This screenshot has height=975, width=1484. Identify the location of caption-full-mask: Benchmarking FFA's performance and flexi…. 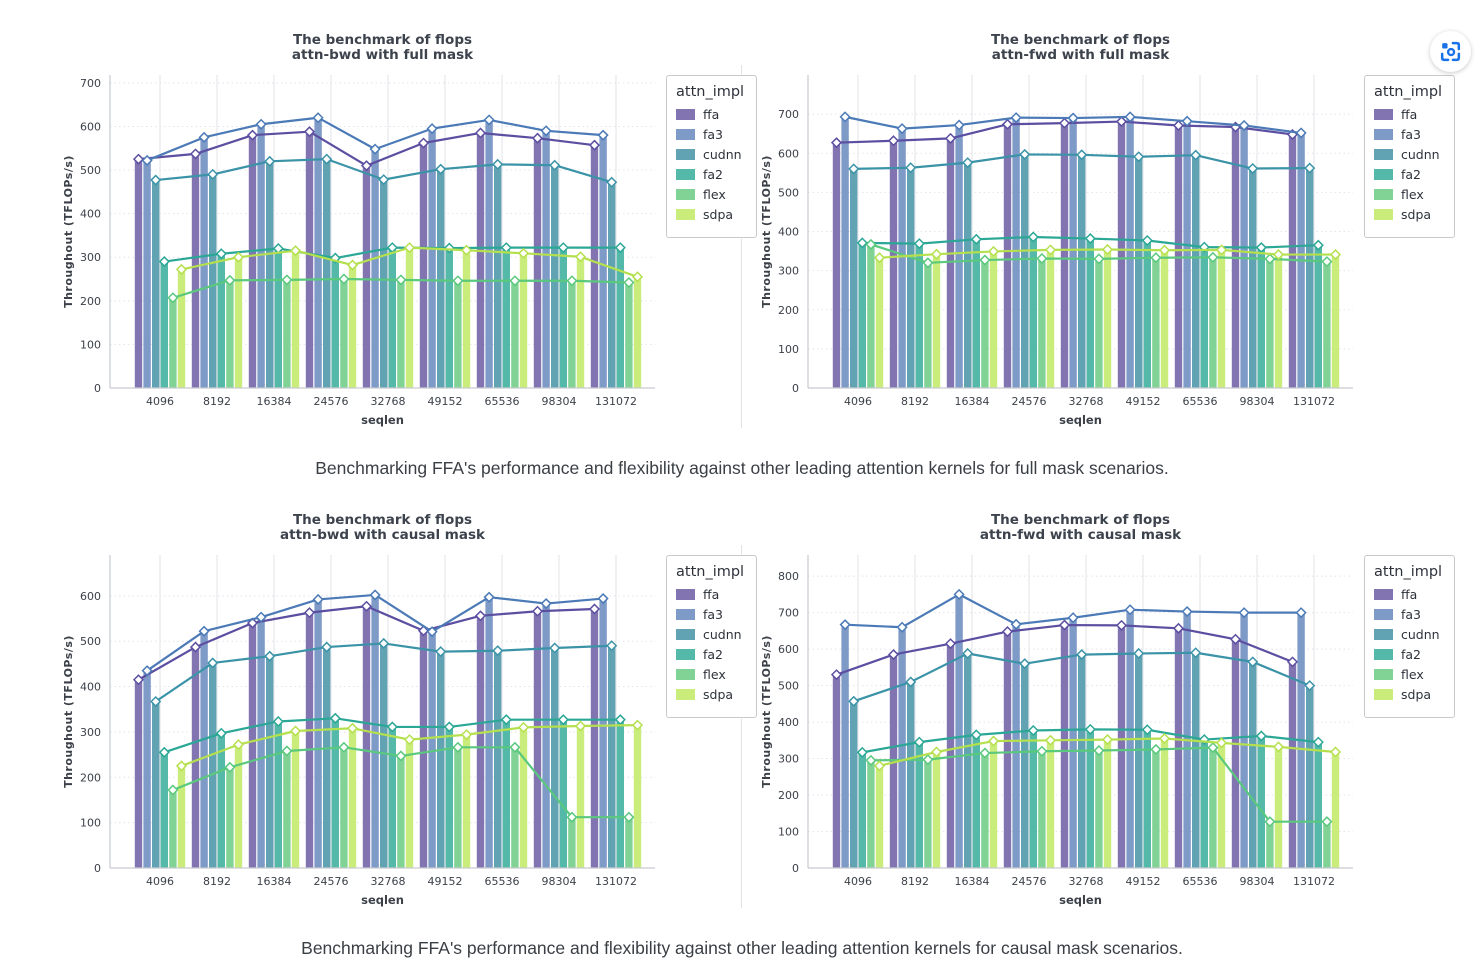
(742, 468).